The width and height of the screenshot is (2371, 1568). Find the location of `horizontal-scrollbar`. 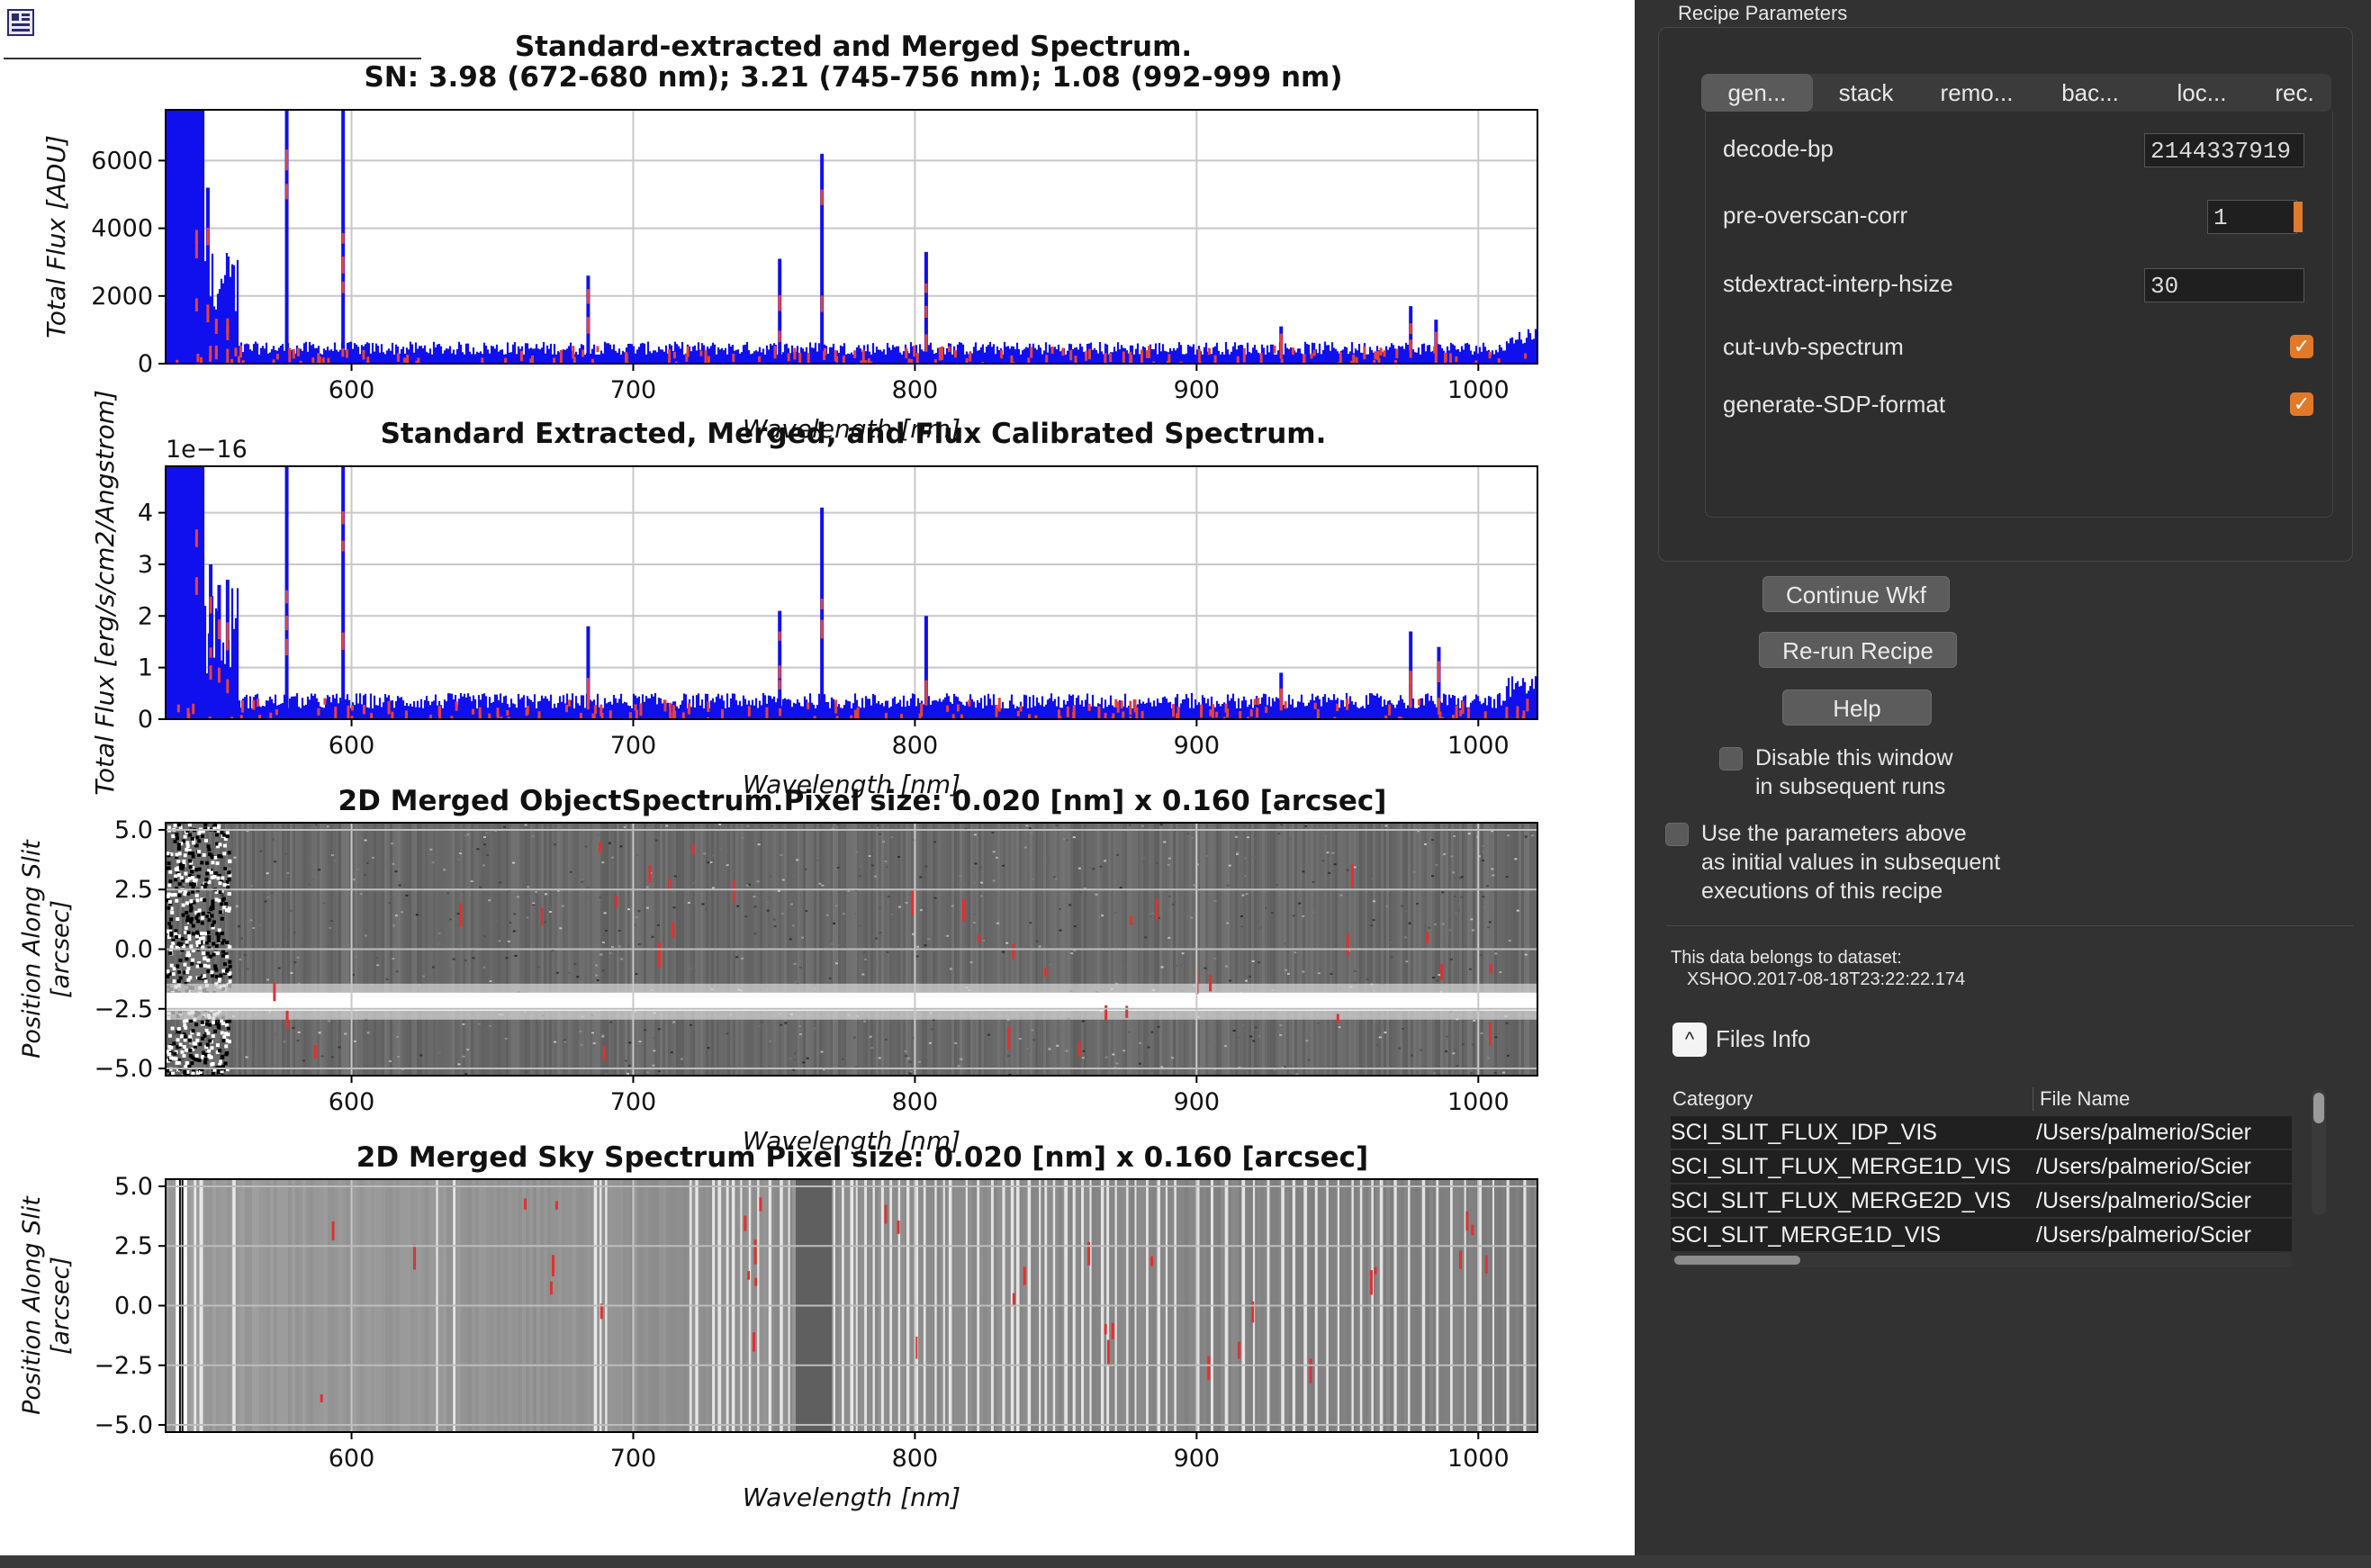

horizontal-scrollbar is located at coordinates (1983, 1260).